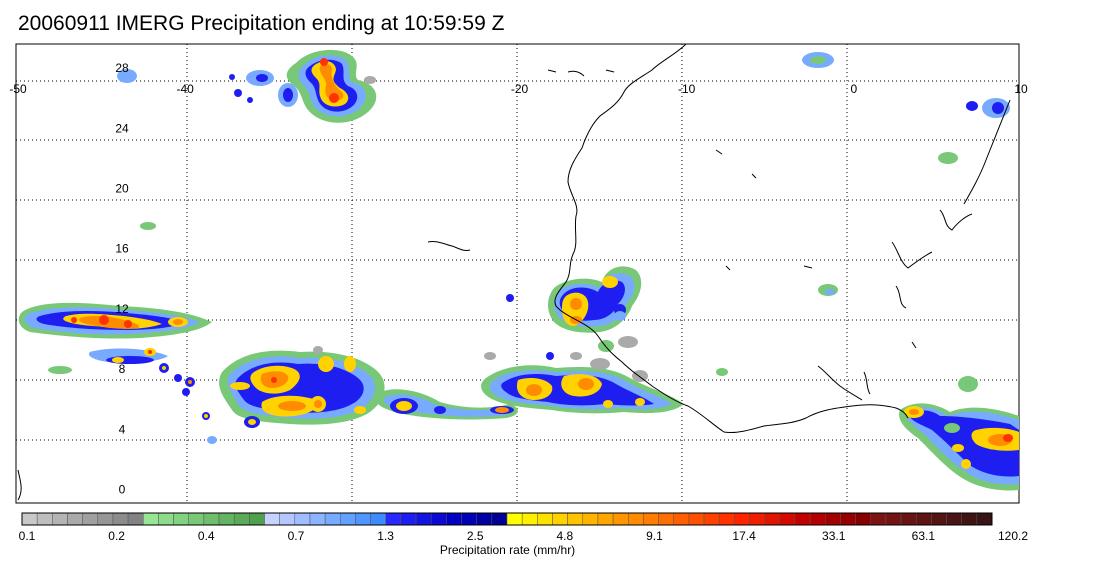  I want to click on colorbar-tick-label: 17.4, so click(744, 536).